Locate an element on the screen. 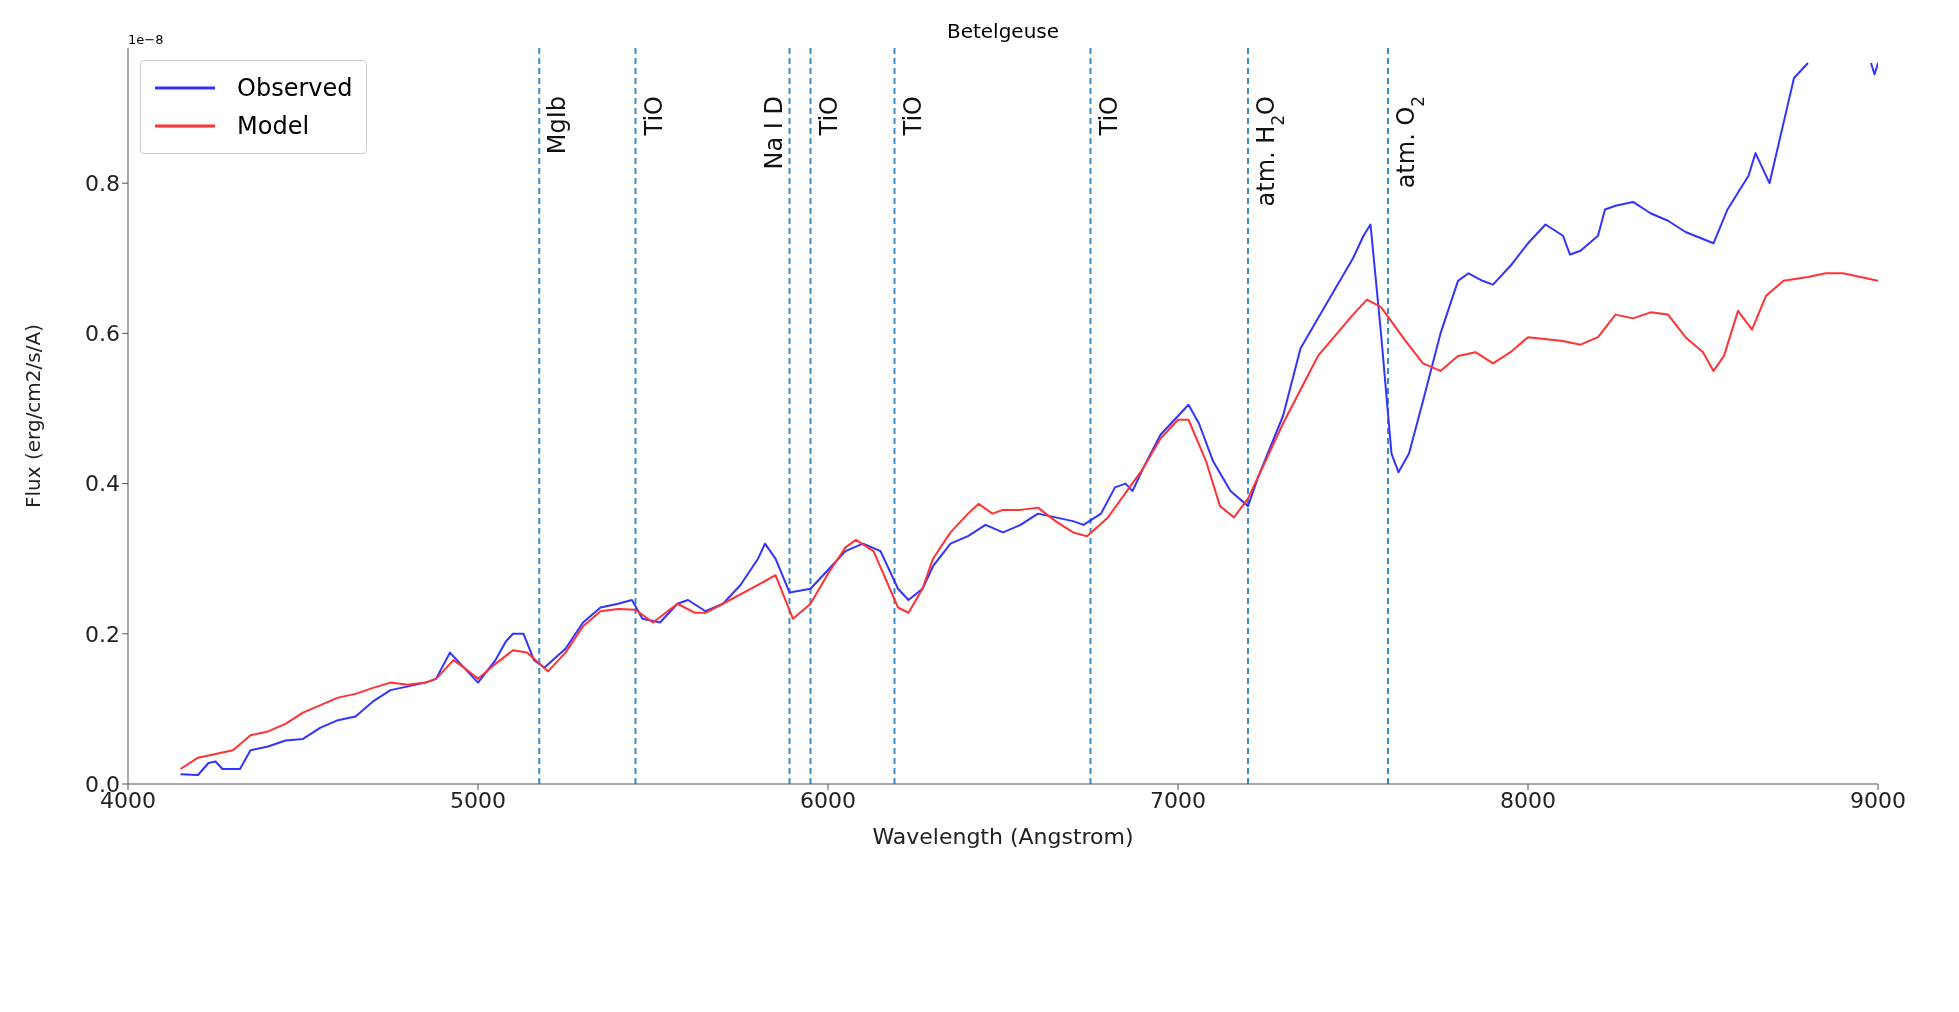  ref-line-label: Na I D is located at coordinates (773, 133).